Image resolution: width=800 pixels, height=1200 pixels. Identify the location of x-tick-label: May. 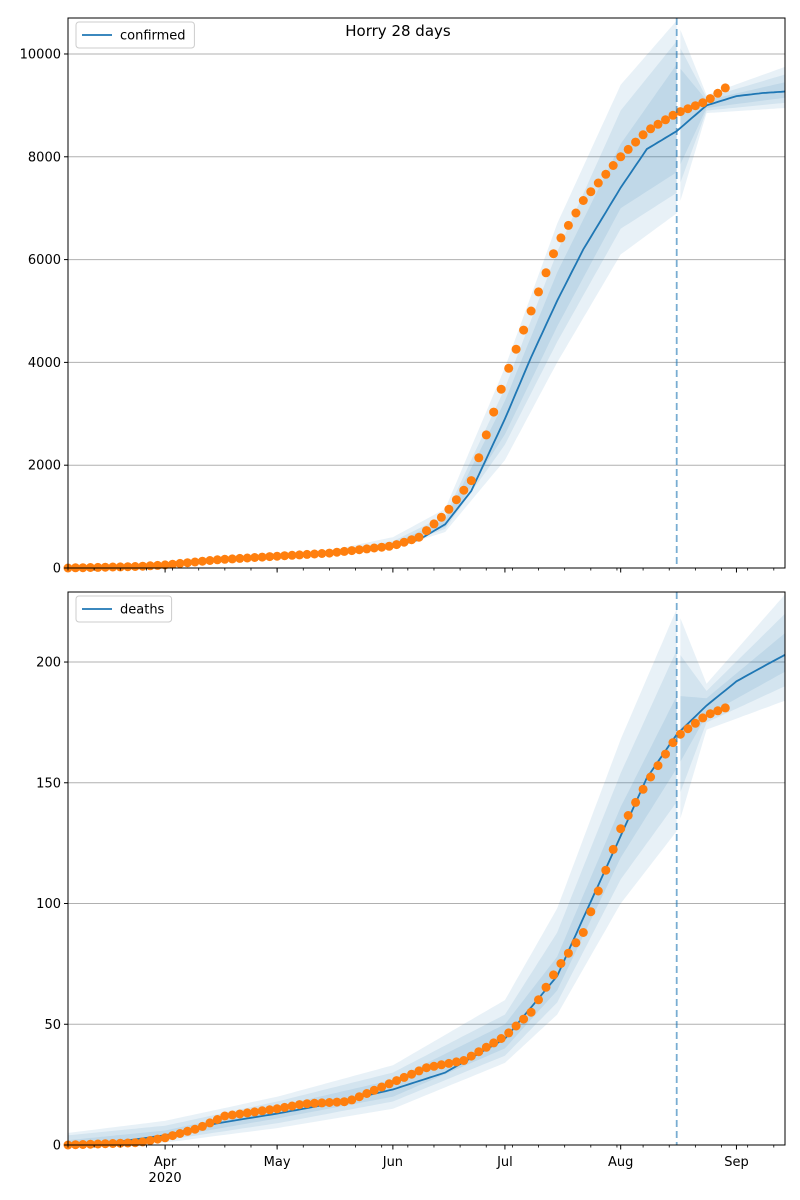
(277, 1162).